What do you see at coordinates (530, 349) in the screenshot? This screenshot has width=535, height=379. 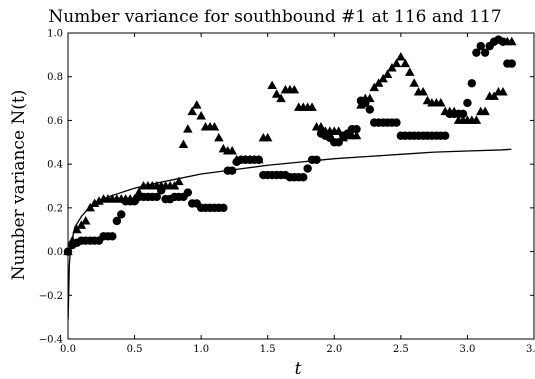 I see `x-tick-label: 3.5` at bounding box center [530, 349].